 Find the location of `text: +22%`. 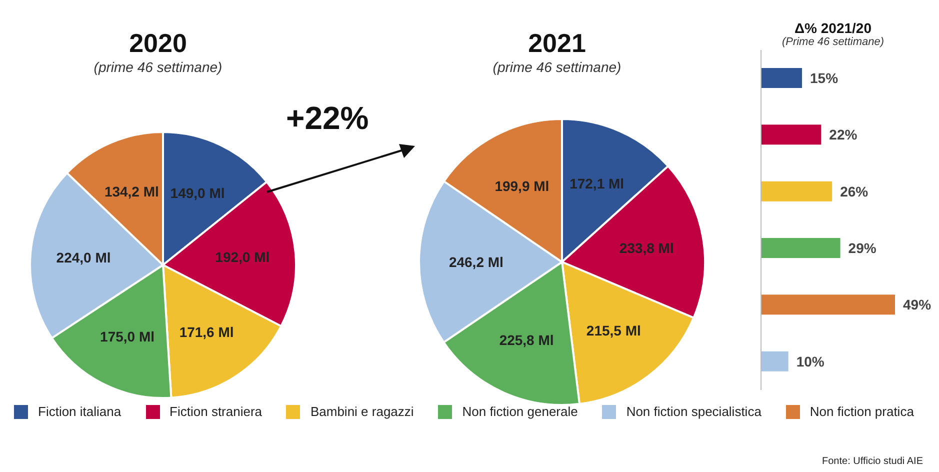

text: +22% is located at coordinates (327, 118).